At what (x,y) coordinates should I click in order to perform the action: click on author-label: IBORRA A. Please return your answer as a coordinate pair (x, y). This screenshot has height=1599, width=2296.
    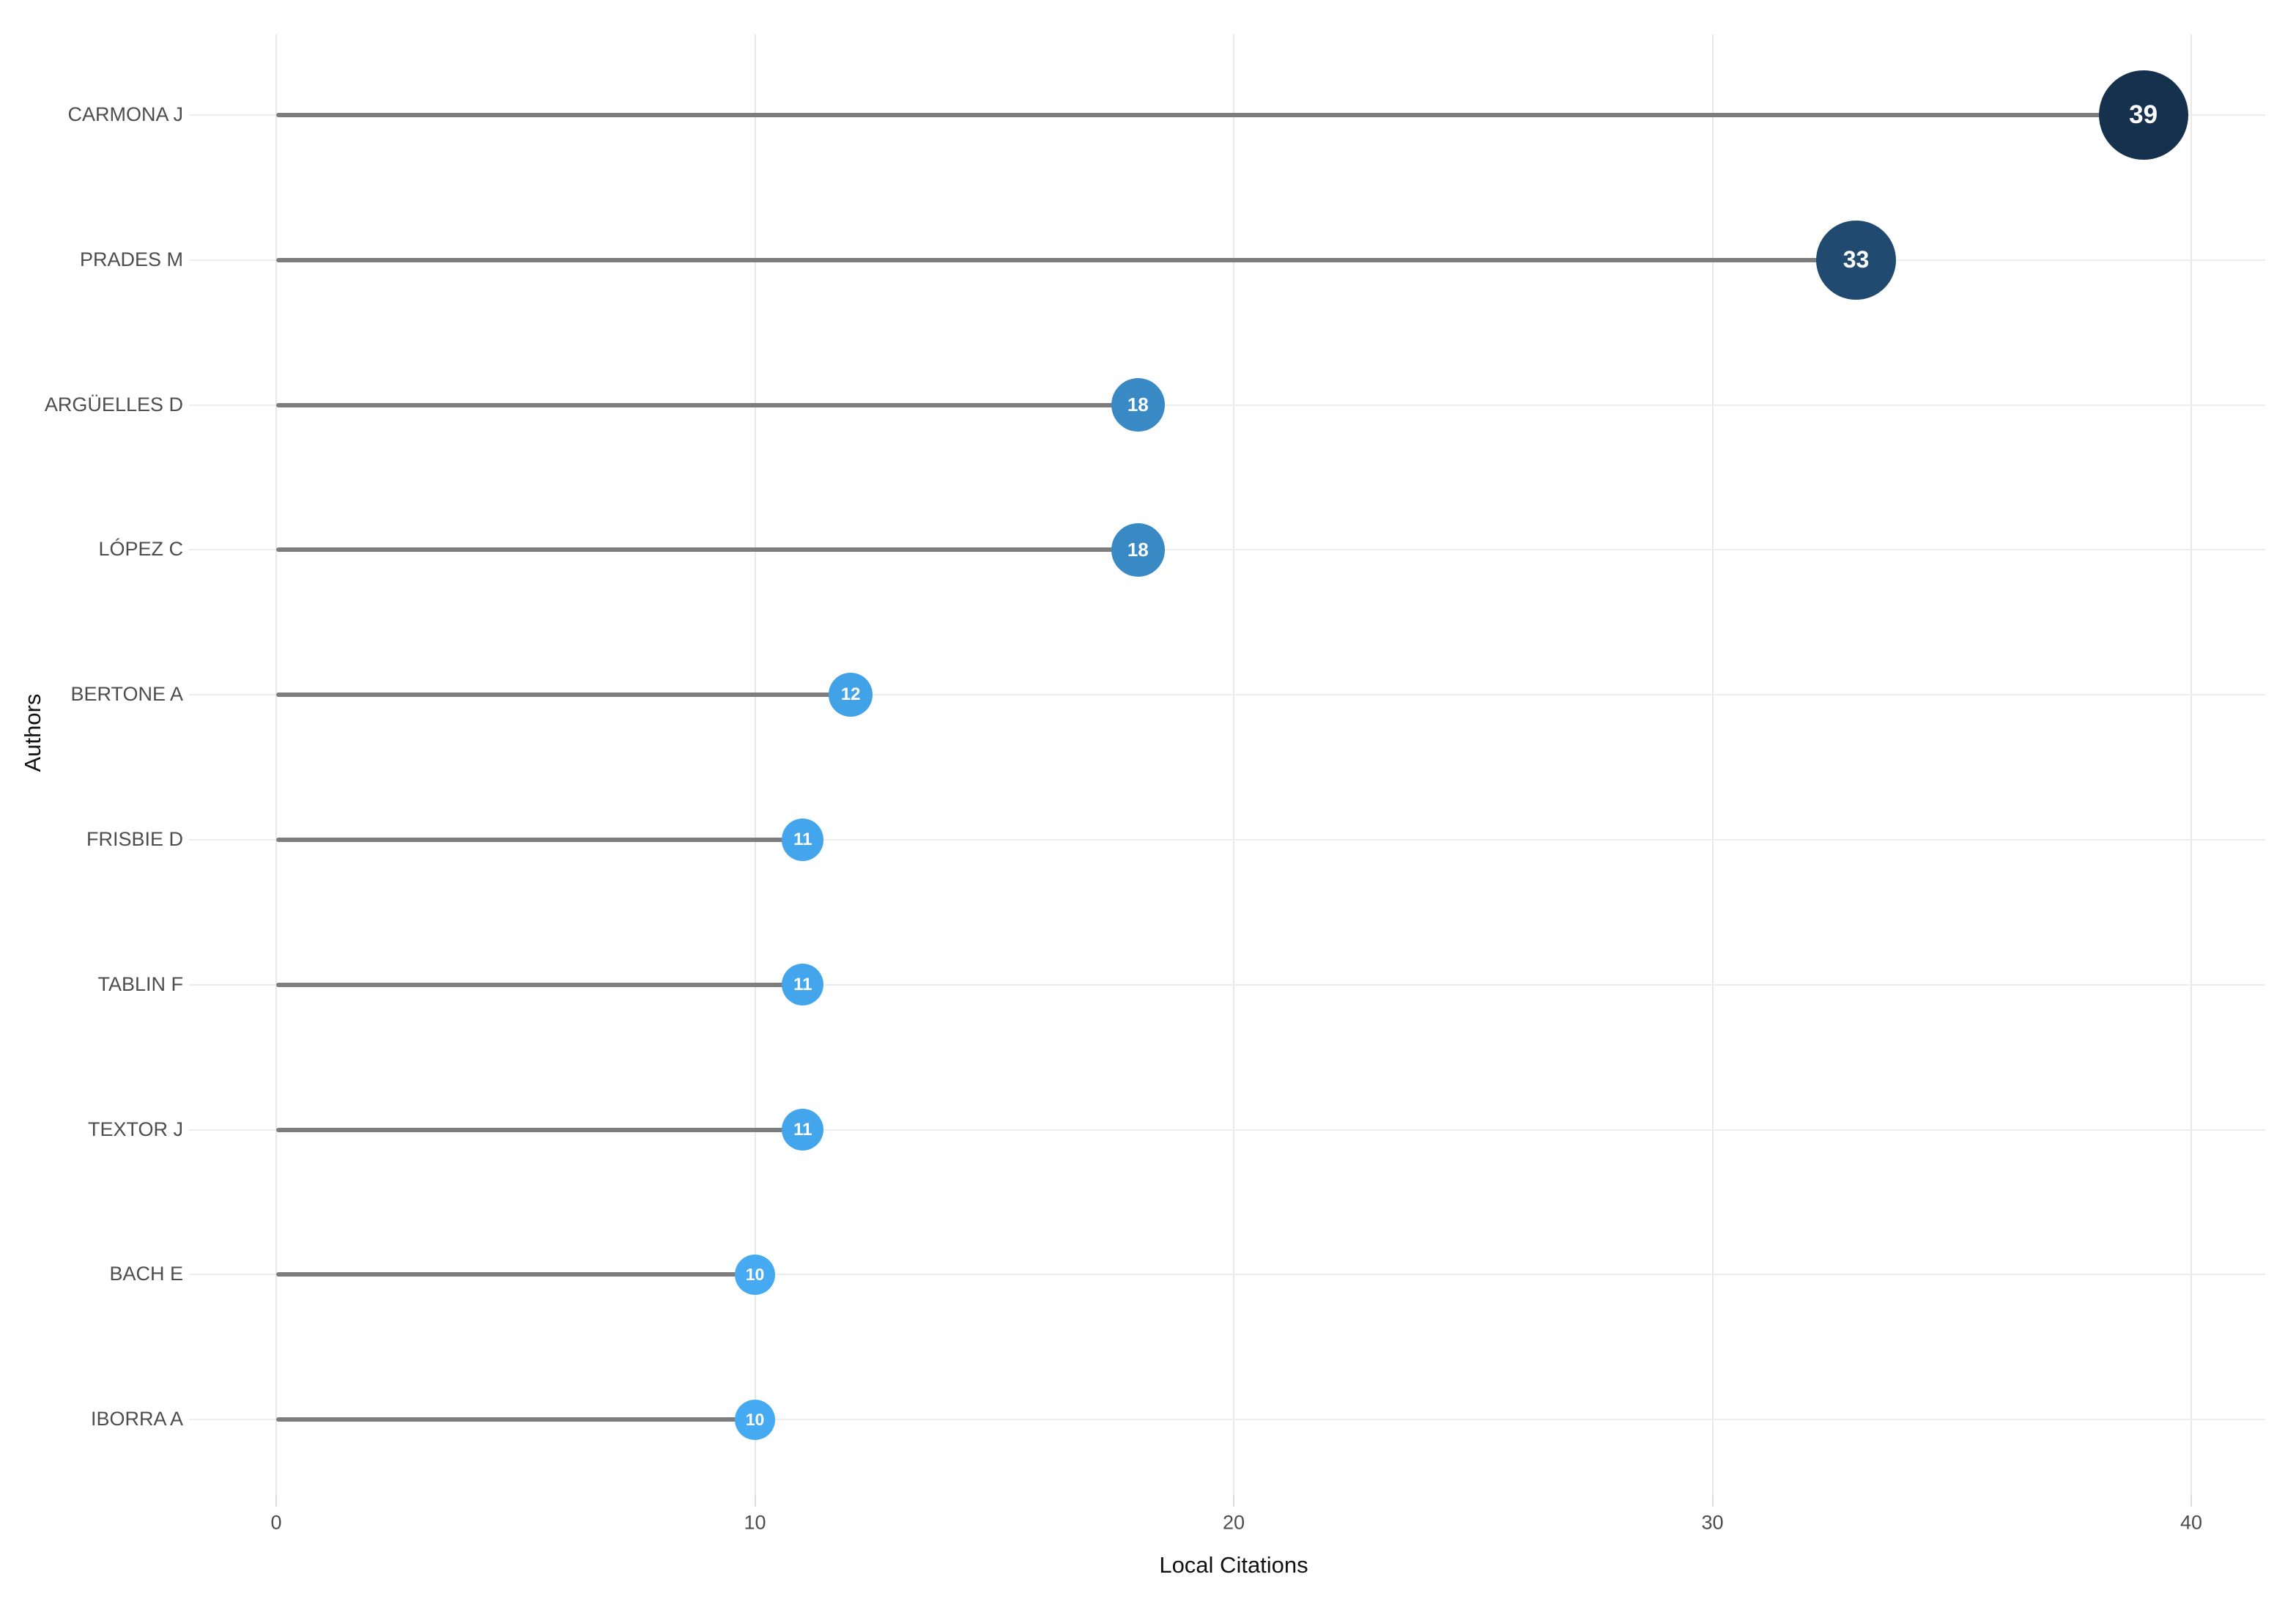
    Looking at the image, I should click on (136, 1419).